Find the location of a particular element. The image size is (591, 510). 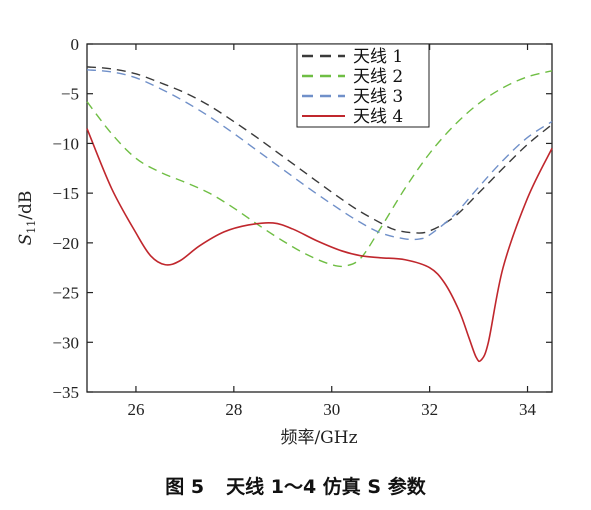

y-axis-label-unit: /dB is located at coordinates (26, 205).